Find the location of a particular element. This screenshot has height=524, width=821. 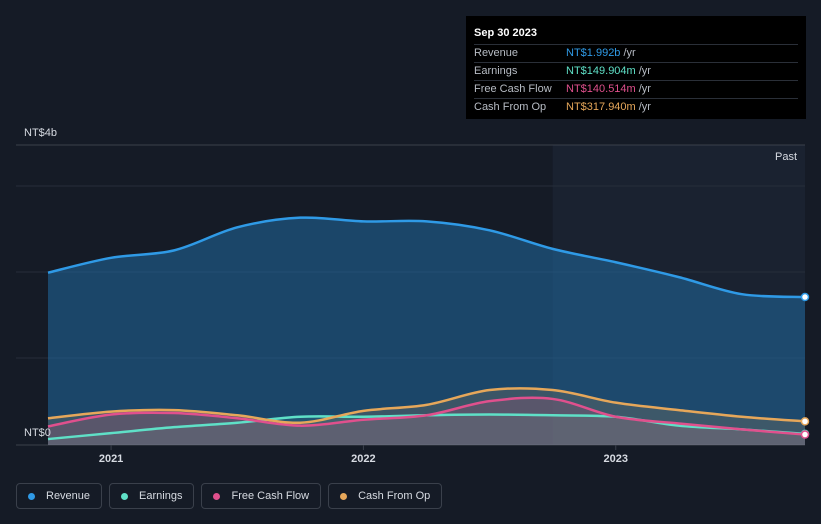

tooltip-row-value: NT$317.940m is located at coordinates (601, 107).